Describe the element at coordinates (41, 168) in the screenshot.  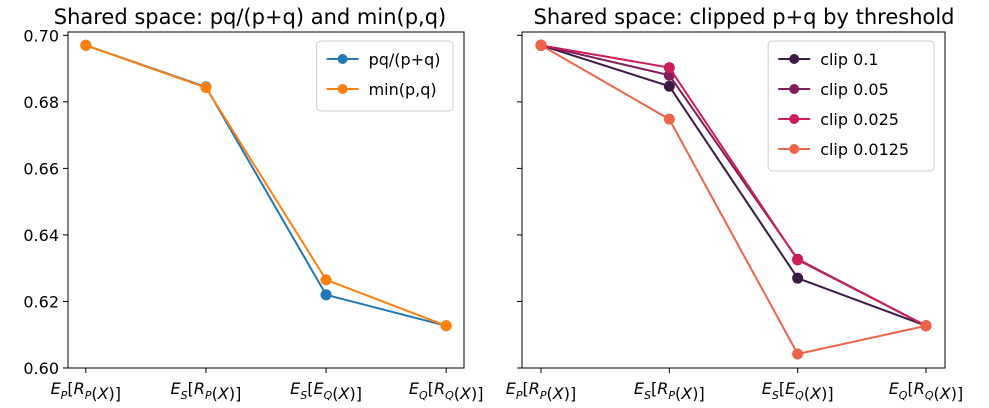
I see `y-tick-label: 0.66` at that location.